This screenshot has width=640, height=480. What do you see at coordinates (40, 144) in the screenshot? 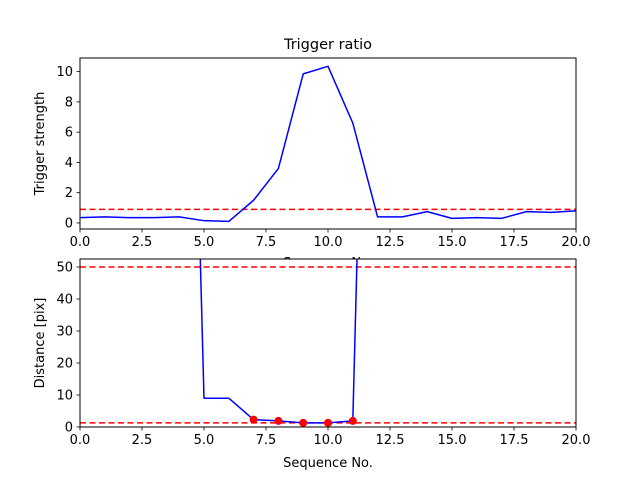
I see `y-axis-label: Trigger strength` at bounding box center [40, 144].